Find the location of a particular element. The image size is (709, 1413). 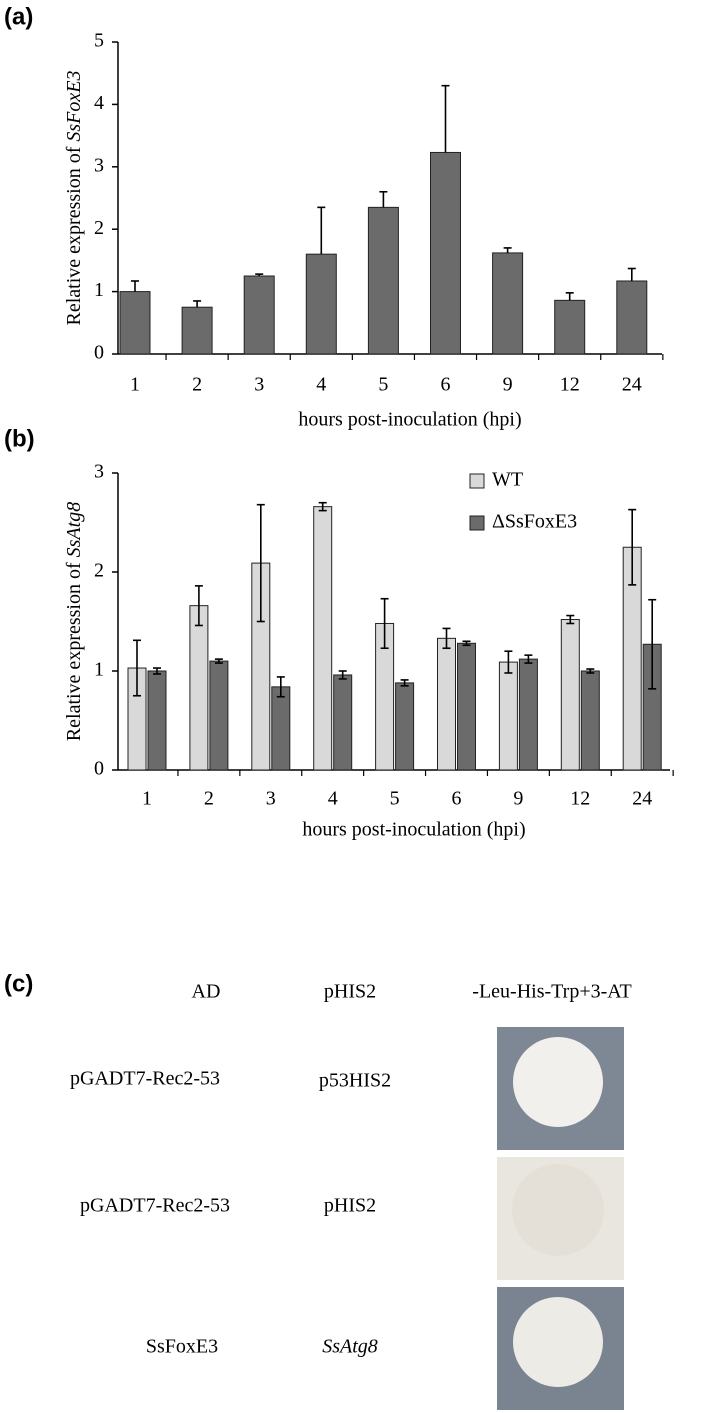

y-label-gene: SsFoxE3 is located at coordinates (74, 106).